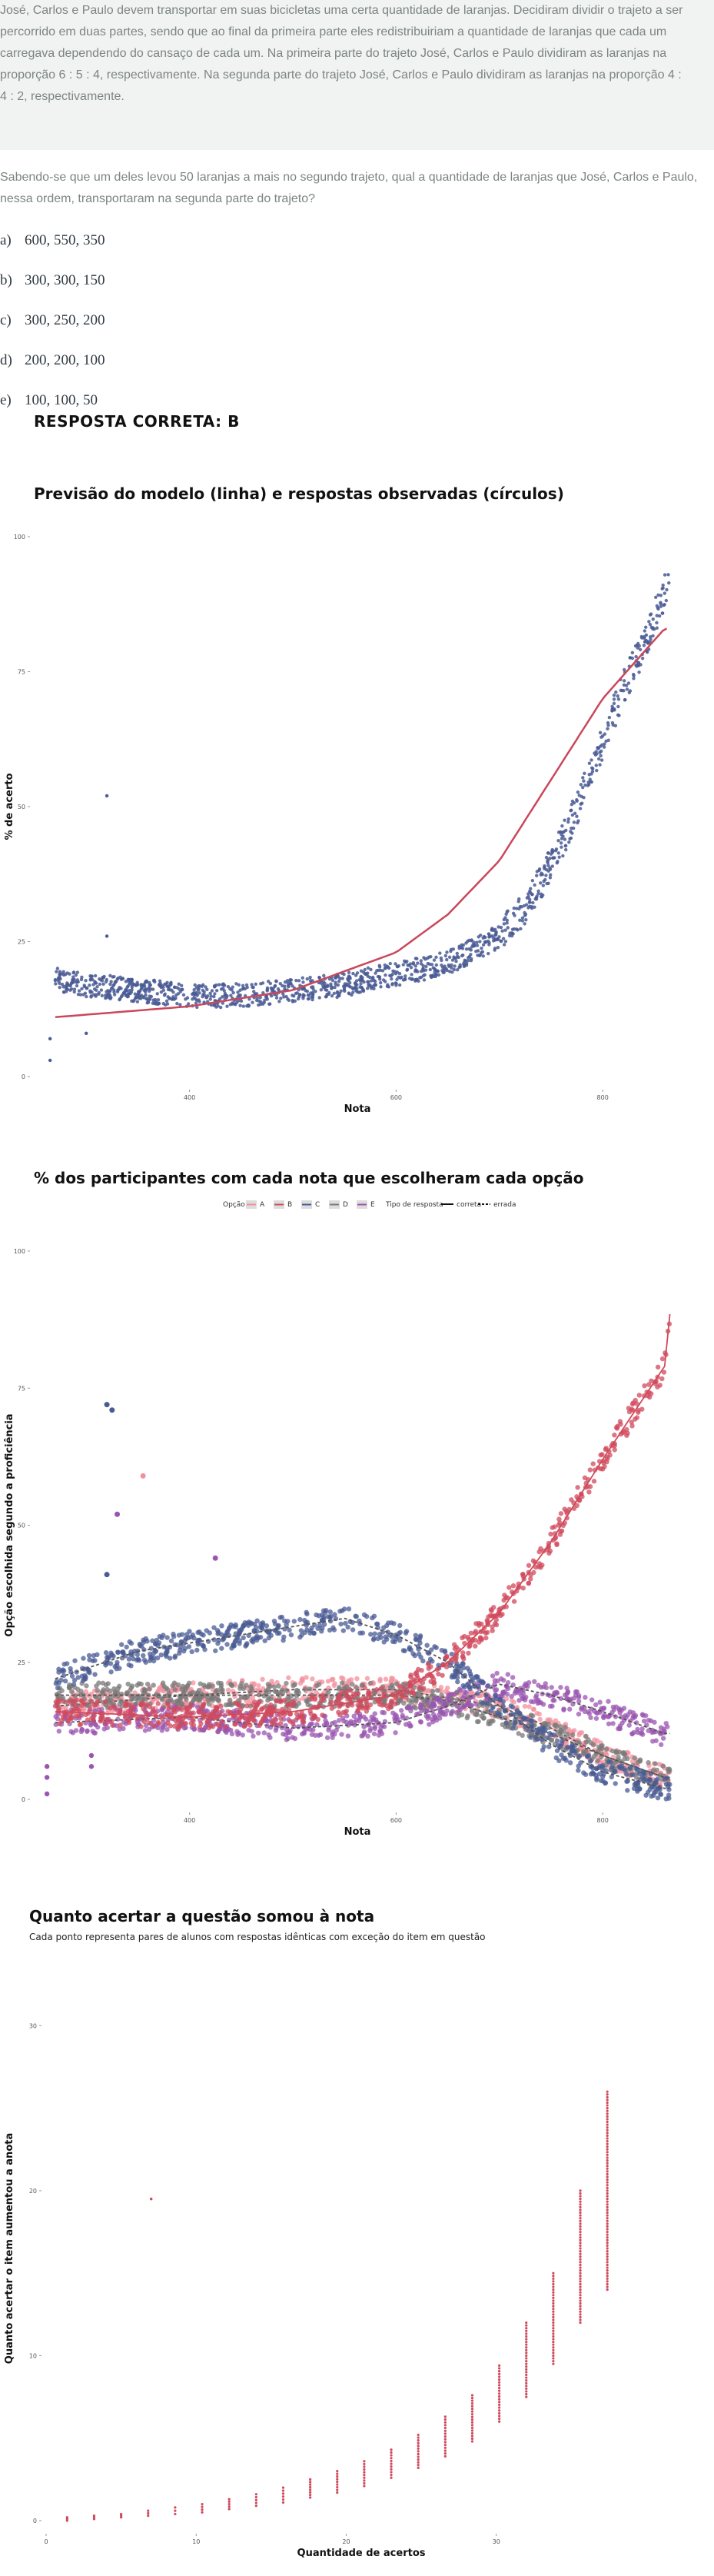 This screenshot has width=714, height=2576. Describe the element at coordinates (49, 400) in the screenshot. I see `alternative-e: e) 100, 100, 50` at that location.